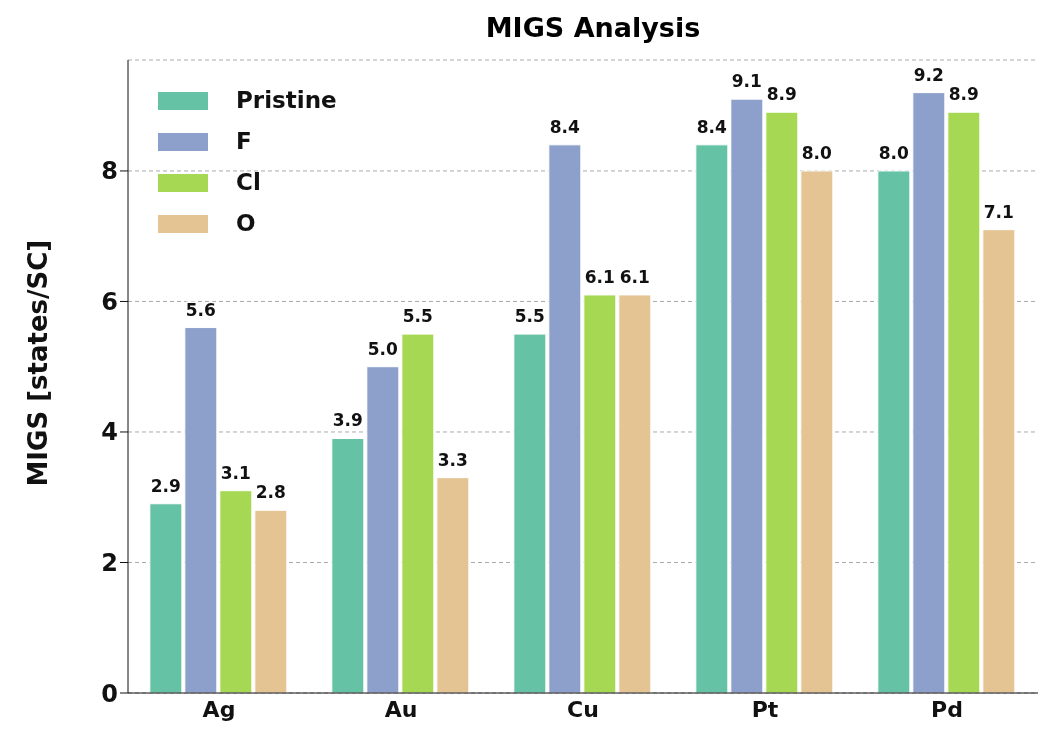 The image size is (1056, 755). What do you see at coordinates (200, 309) in the screenshot?
I see `data-label: 5.6` at bounding box center [200, 309].